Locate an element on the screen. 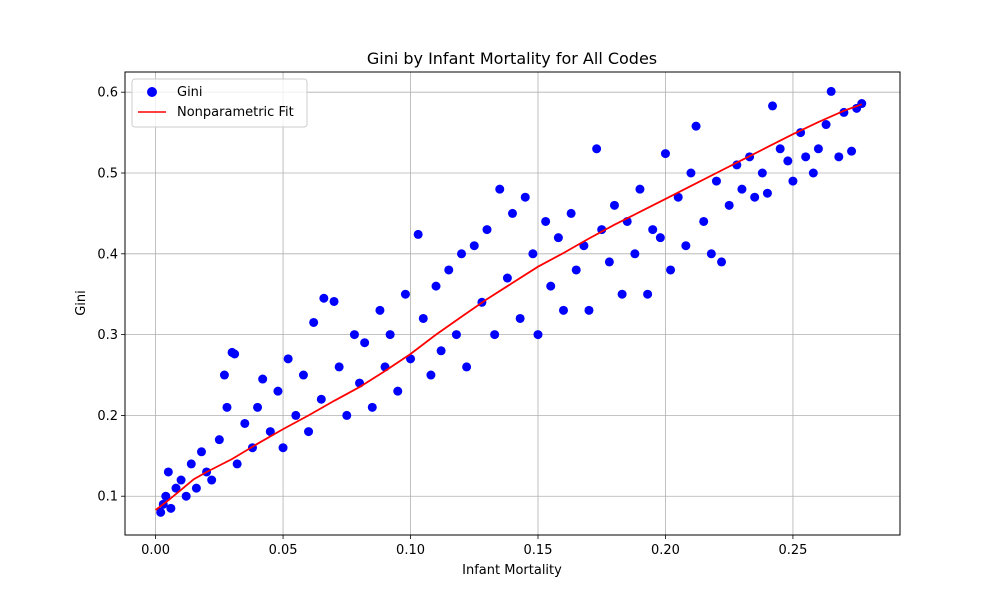  y-axis-label: Gini is located at coordinates (81, 303).